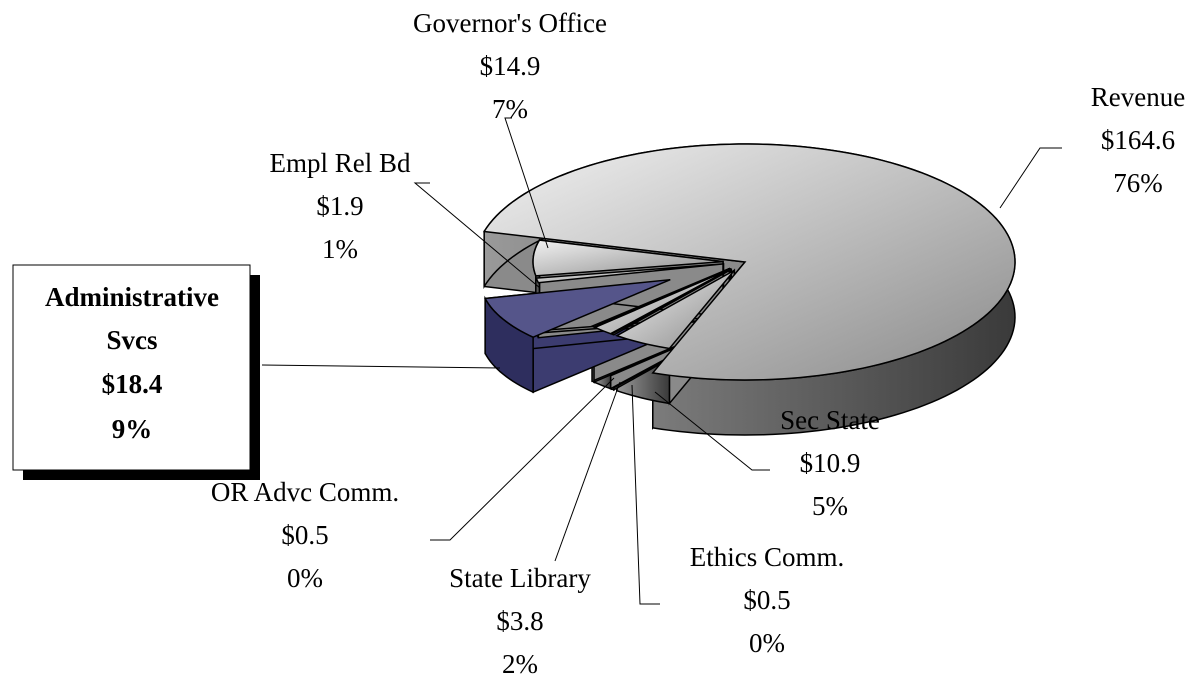 The width and height of the screenshot is (1199, 686). What do you see at coordinates (339, 206) in the screenshot?
I see `value-label: $1.9` at bounding box center [339, 206].